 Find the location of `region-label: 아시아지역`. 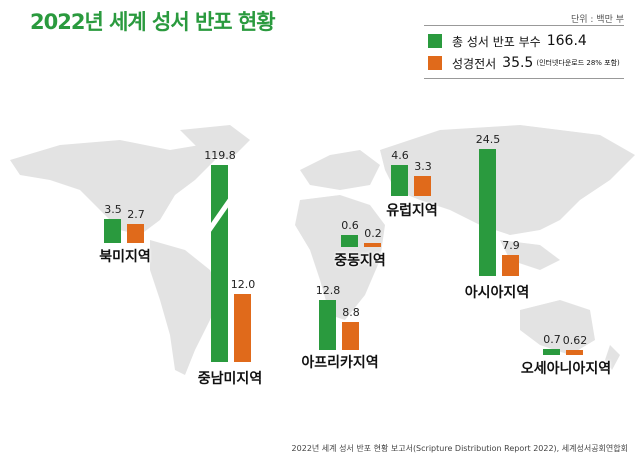

region-label: 아시아지역 is located at coordinates (497, 293).